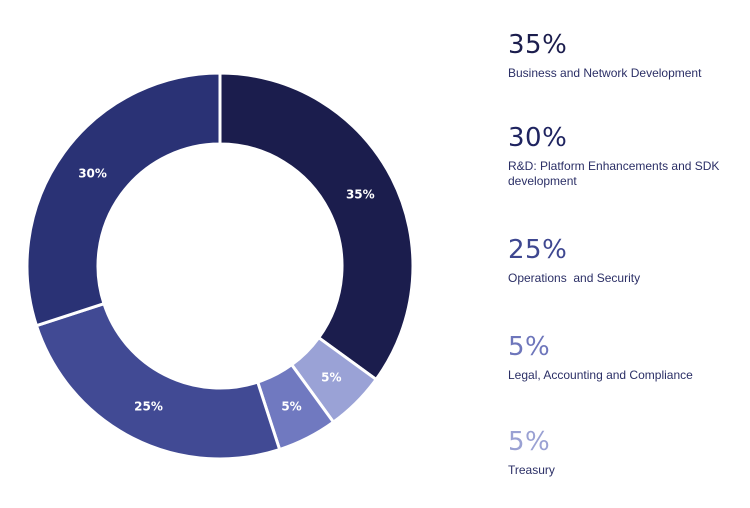 The image size is (750, 508). What do you see at coordinates (538, 250) in the screenshot?
I see `legend-percent: 25%` at bounding box center [538, 250].